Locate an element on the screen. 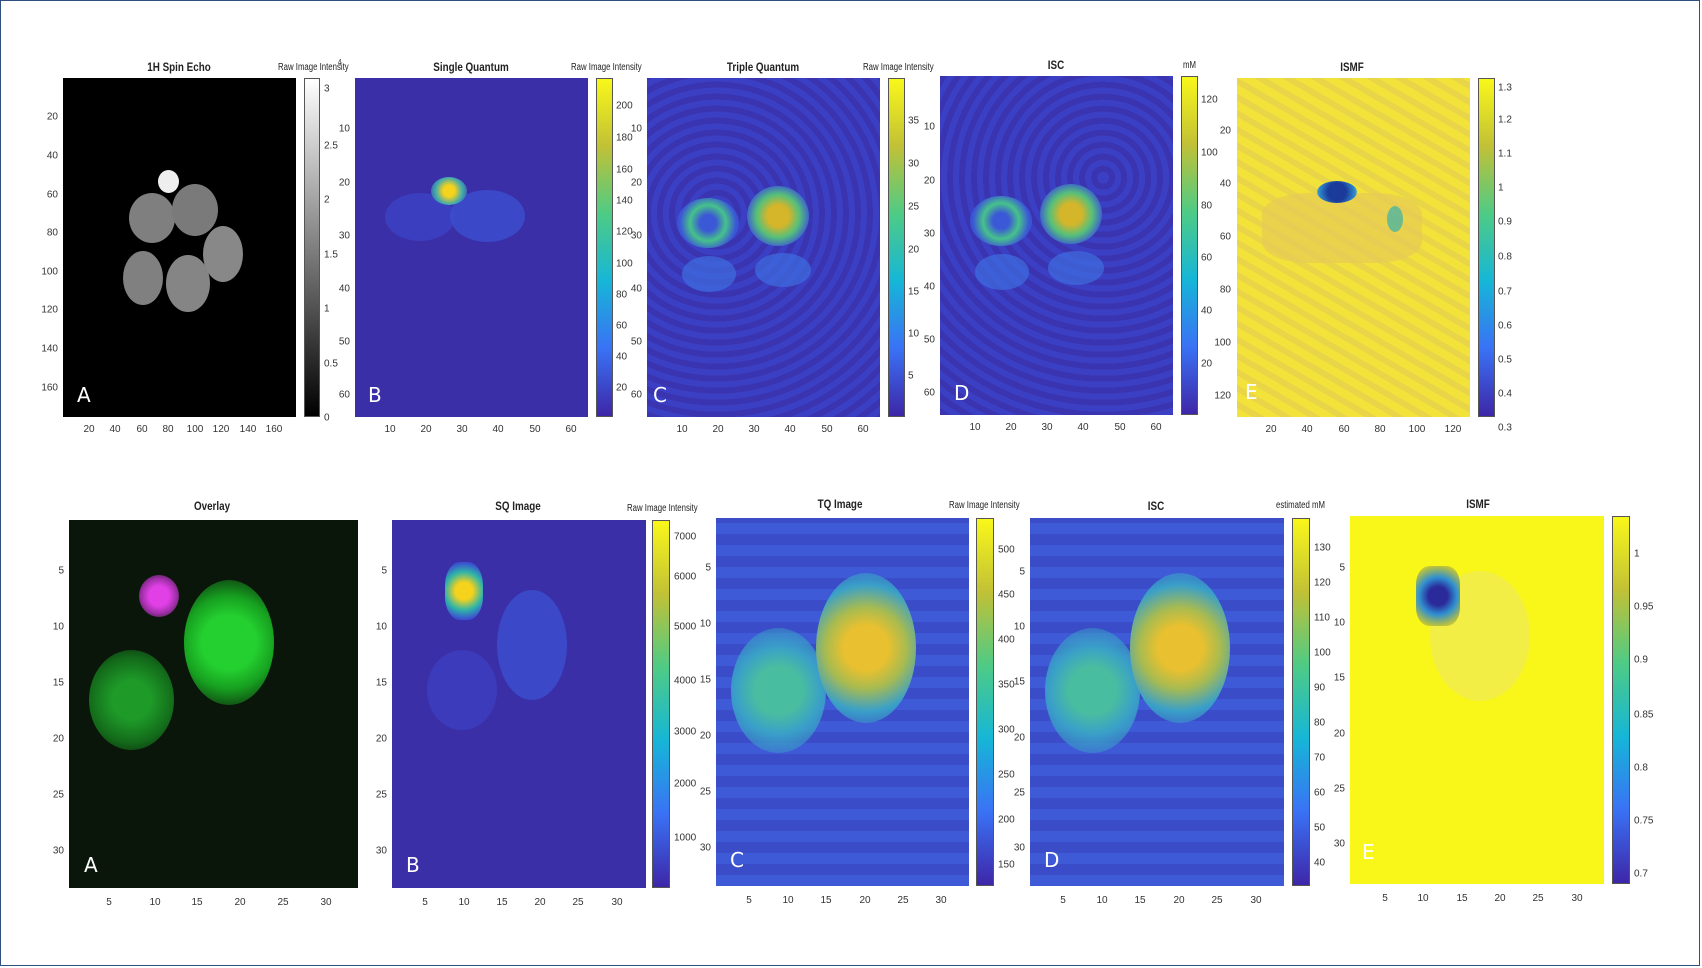  y-tick: 120 is located at coordinates (1222, 396).